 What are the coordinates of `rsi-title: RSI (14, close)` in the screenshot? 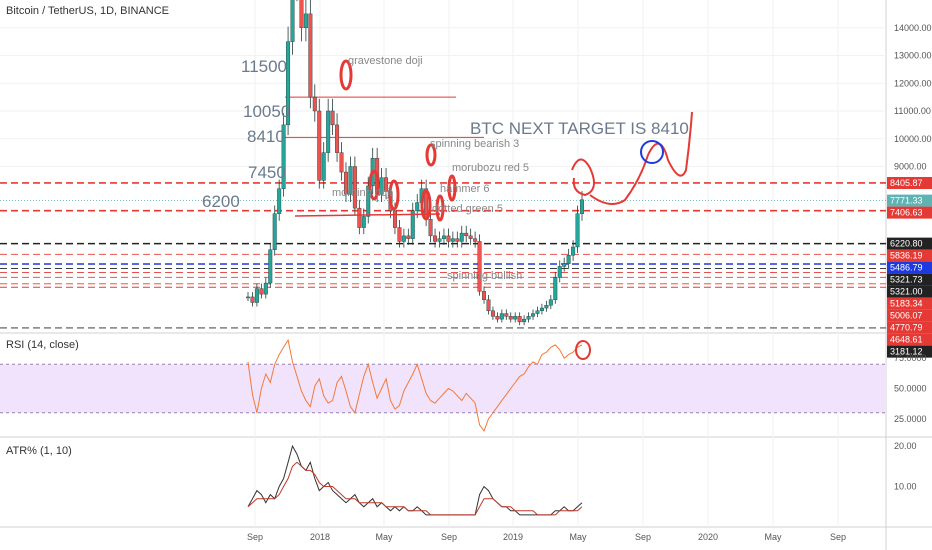 It's located at (42, 345).